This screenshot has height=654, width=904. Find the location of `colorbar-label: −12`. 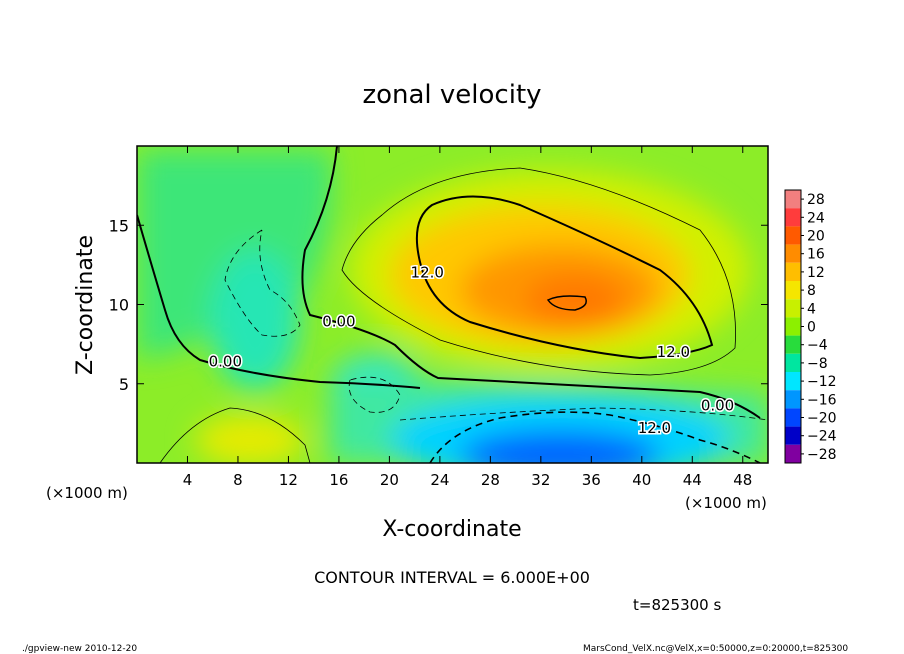

colorbar-label: −12 is located at coordinates (822, 382).